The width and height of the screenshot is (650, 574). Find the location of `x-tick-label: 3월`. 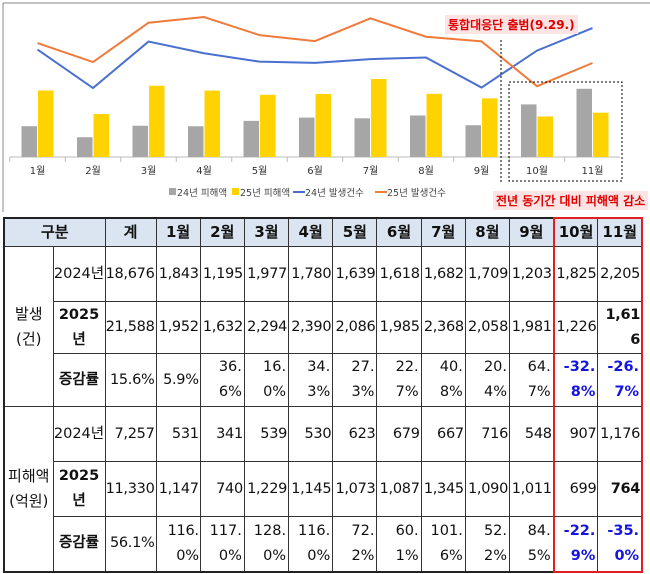

x-tick-label: 3월 is located at coordinates (149, 171).